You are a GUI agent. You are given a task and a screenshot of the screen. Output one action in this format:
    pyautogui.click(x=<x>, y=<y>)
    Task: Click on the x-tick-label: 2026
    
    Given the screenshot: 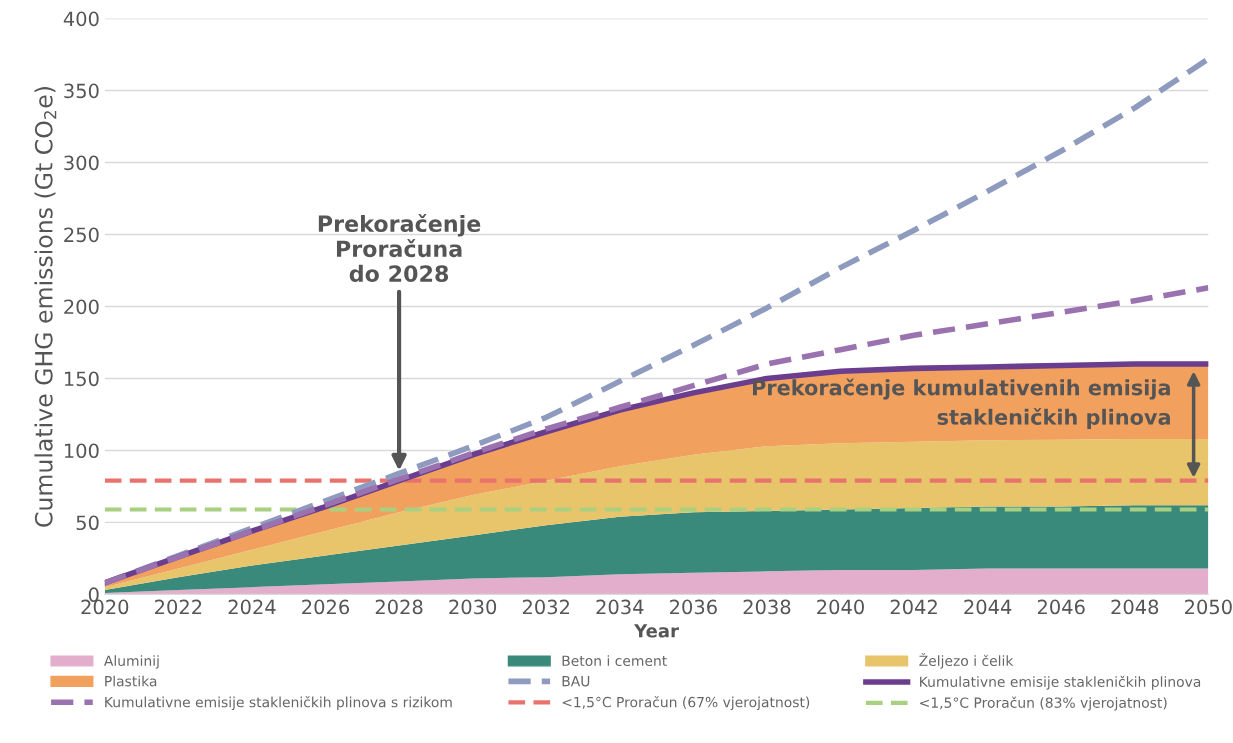 What is the action you would take?
    pyautogui.click(x=326, y=607)
    